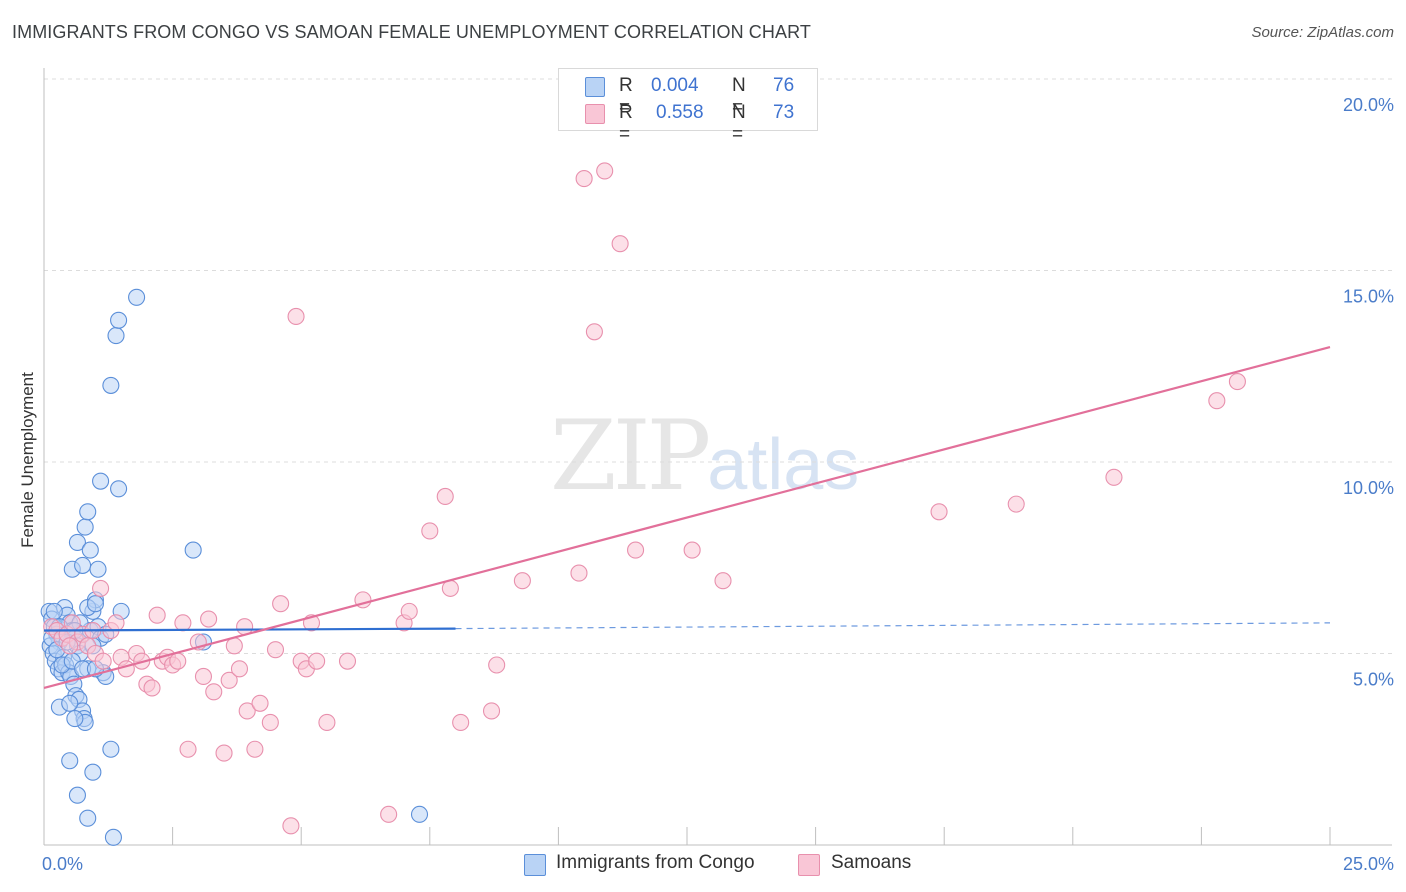 This screenshot has width=1406, height=892. I want to click on r-value: 0.558, so click(680, 112).